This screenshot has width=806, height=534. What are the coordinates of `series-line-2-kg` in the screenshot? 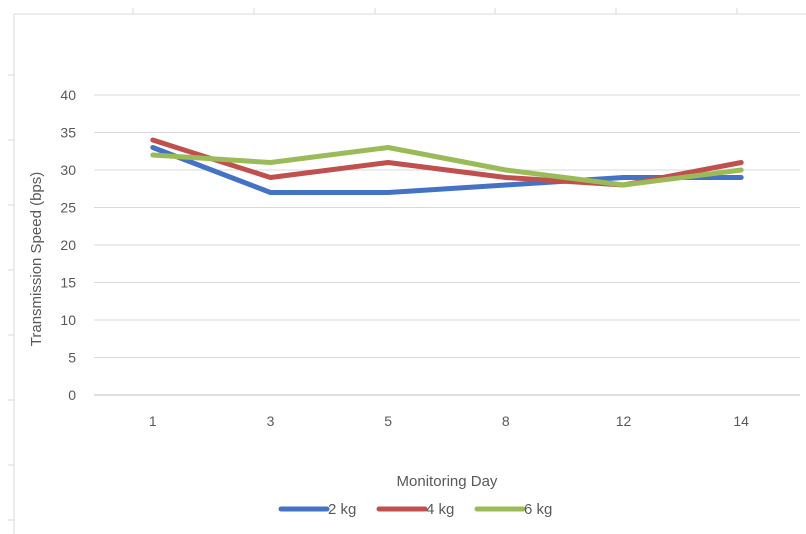 It's located at (447, 170).